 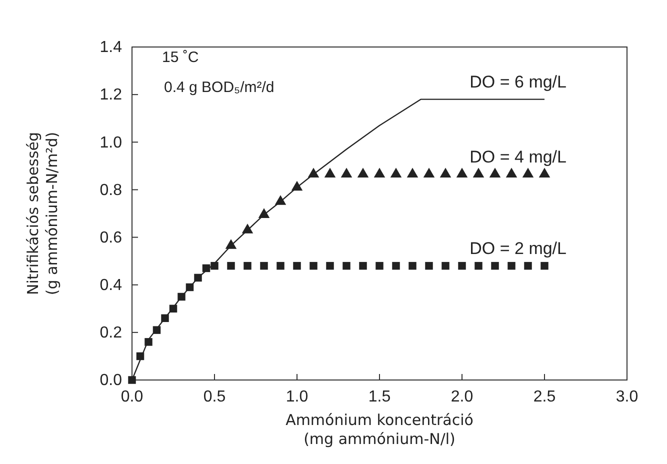 What do you see at coordinates (111, 143) in the screenshot?
I see `y-tick-label: 1.0` at bounding box center [111, 143].